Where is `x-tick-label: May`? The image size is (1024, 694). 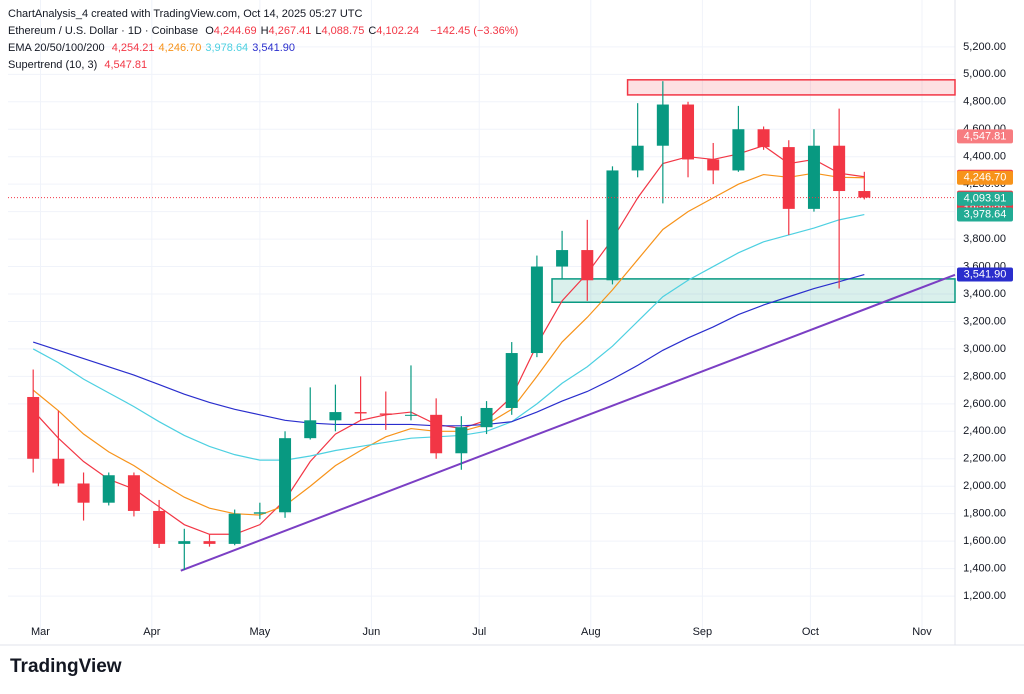 x-tick-label: May is located at coordinates (259, 632).